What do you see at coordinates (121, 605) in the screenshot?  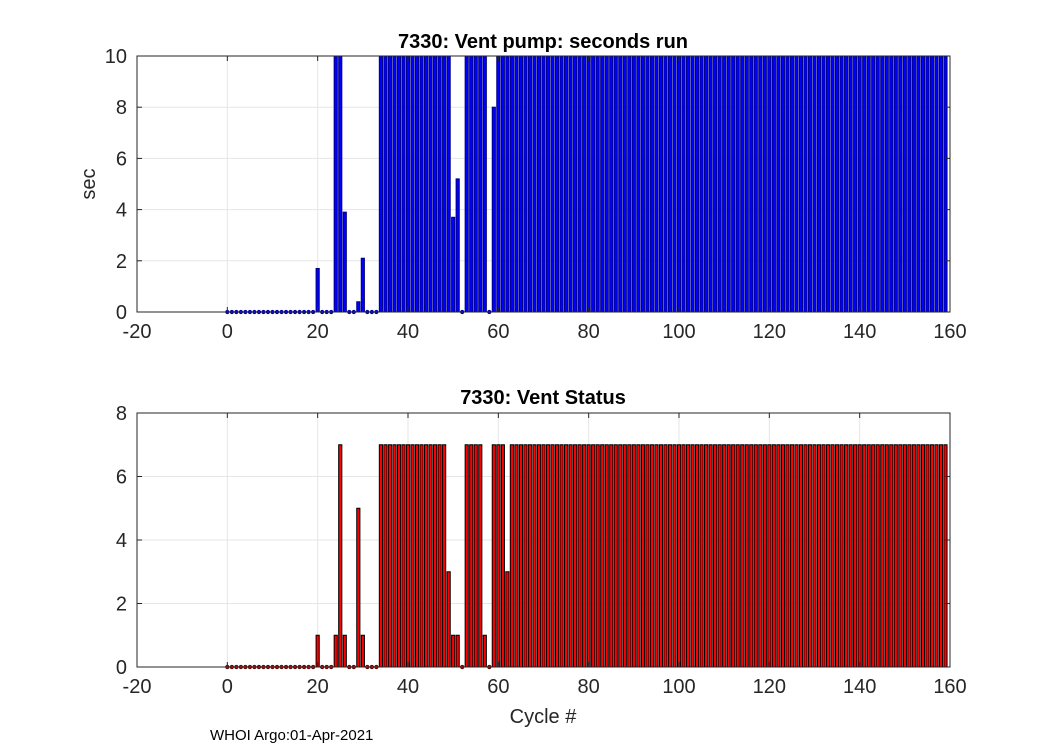 I see `y-tick-label: 2` at bounding box center [121, 605].